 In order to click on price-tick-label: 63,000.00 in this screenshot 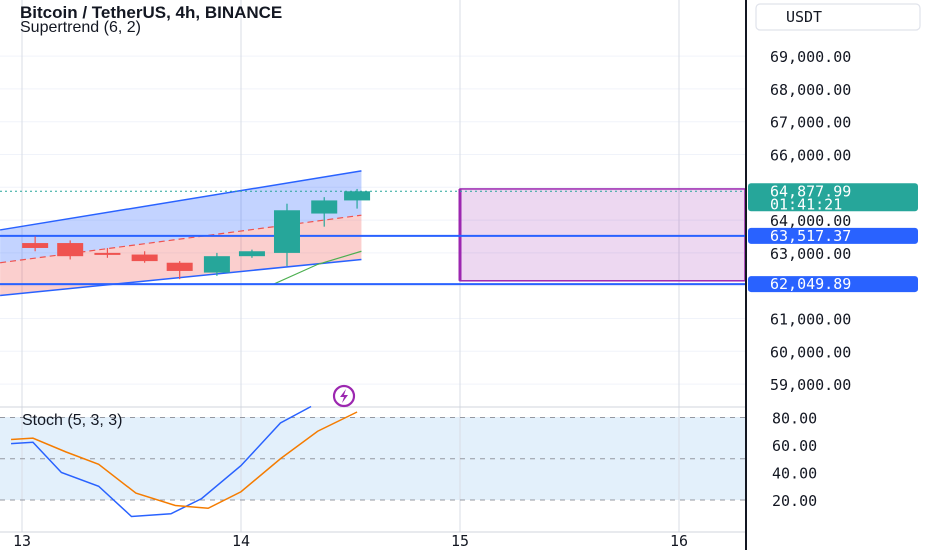, I will do `click(810, 254)`.